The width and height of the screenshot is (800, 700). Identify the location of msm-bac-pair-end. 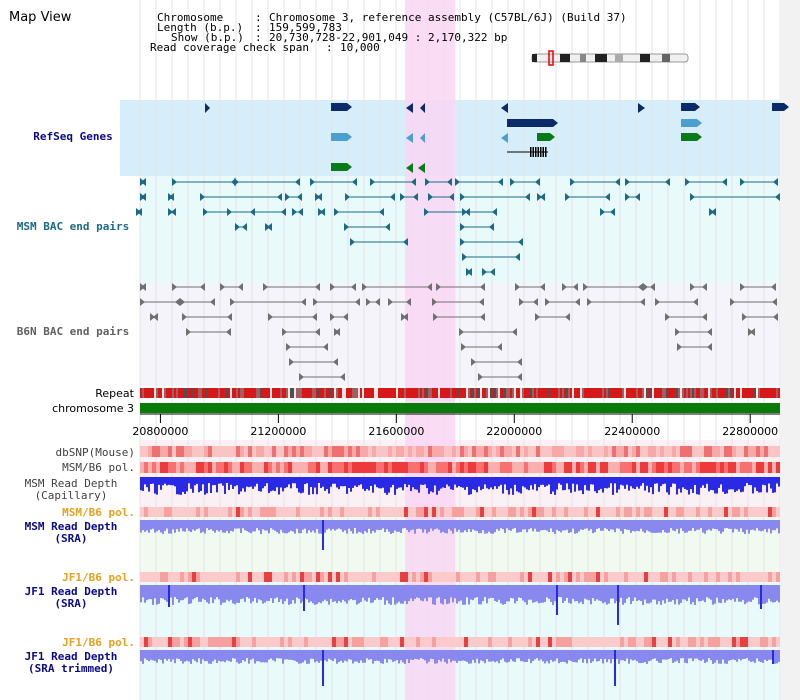
(464, 212).